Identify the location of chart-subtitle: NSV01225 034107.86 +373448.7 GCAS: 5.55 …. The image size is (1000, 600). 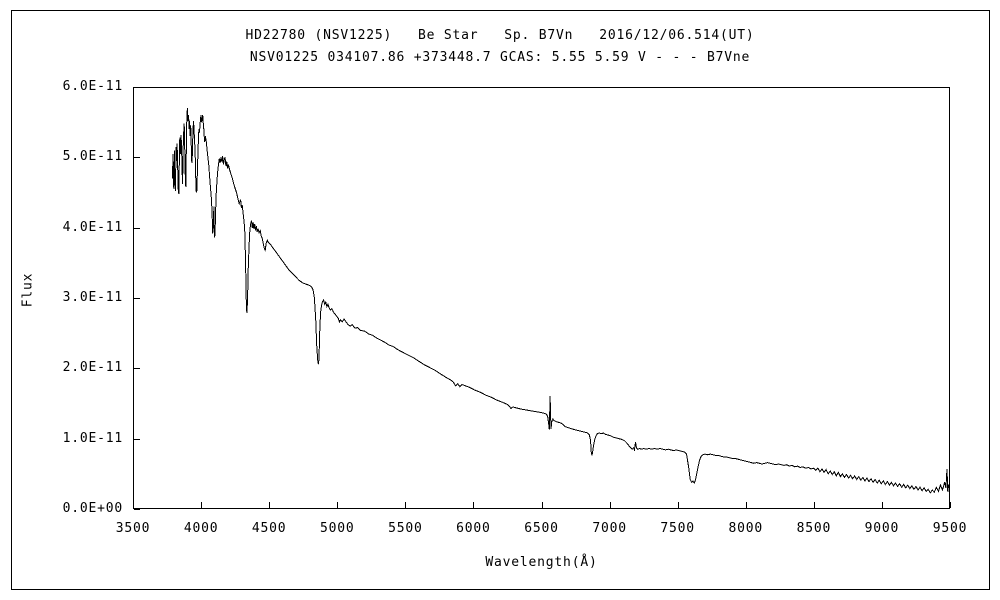
(500, 57).